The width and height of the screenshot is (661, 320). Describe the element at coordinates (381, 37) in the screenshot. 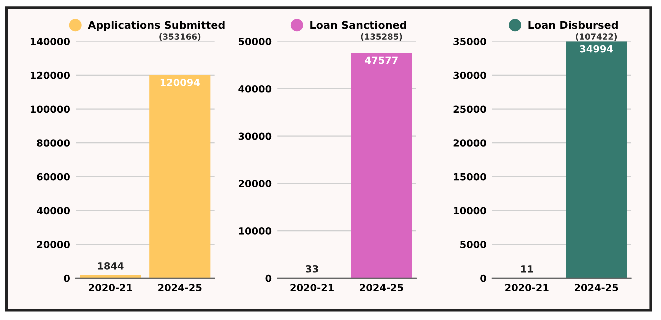

I see `text: (135285)` at that location.